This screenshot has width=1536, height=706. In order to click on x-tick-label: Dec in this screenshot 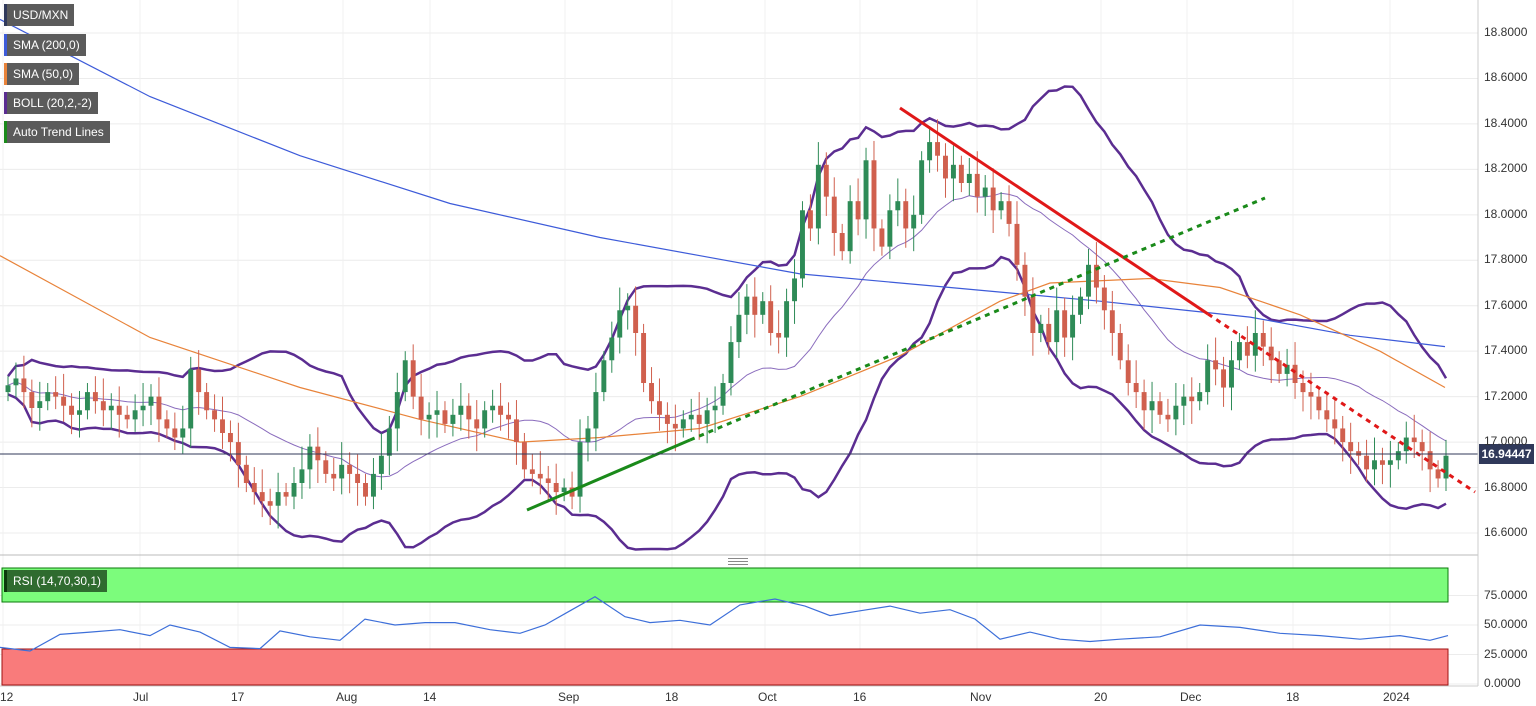, I will do `click(1191, 697)`.